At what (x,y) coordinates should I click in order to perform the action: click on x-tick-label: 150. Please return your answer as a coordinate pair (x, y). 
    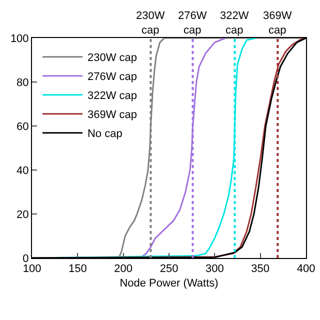
    Looking at the image, I should click on (77, 269).